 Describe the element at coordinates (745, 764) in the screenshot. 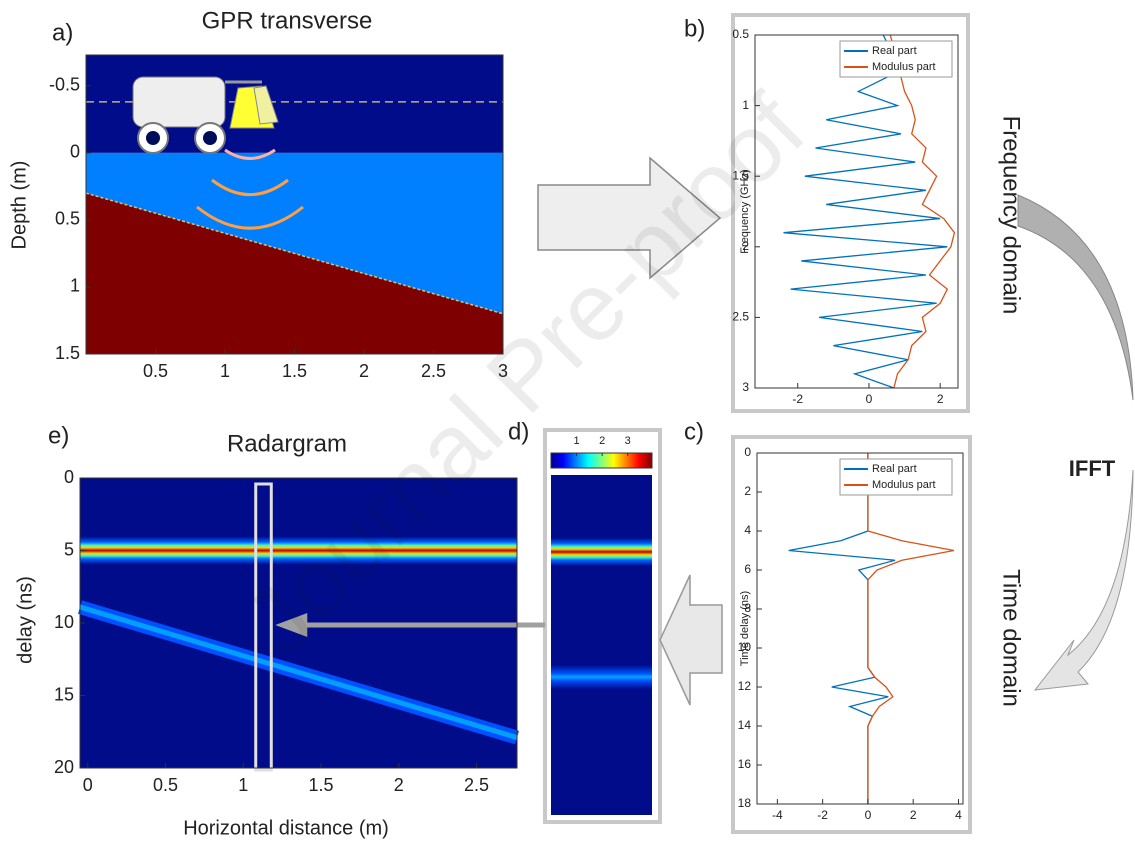

I see `y-tick-label: 16` at that location.